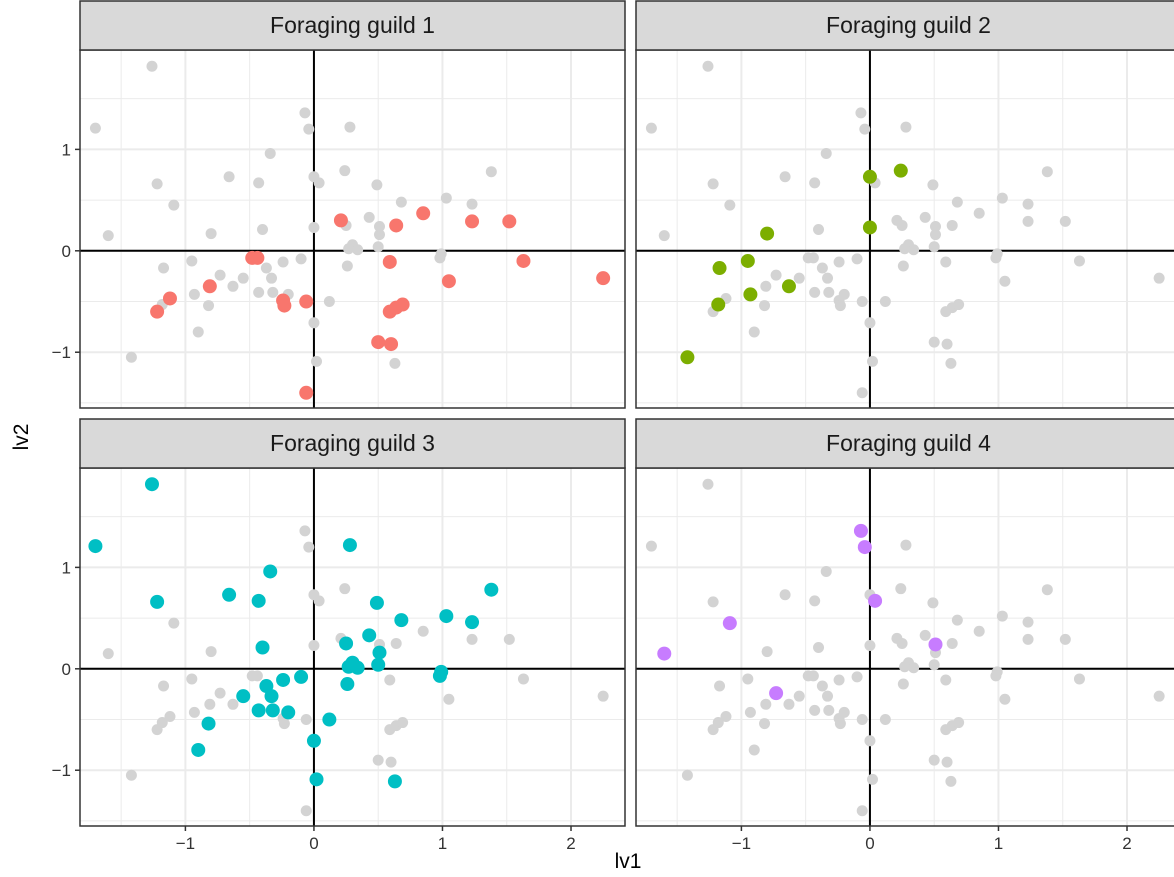  Describe the element at coordinates (729, 623) in the screenshot. I see `guild-4-point` at that location.